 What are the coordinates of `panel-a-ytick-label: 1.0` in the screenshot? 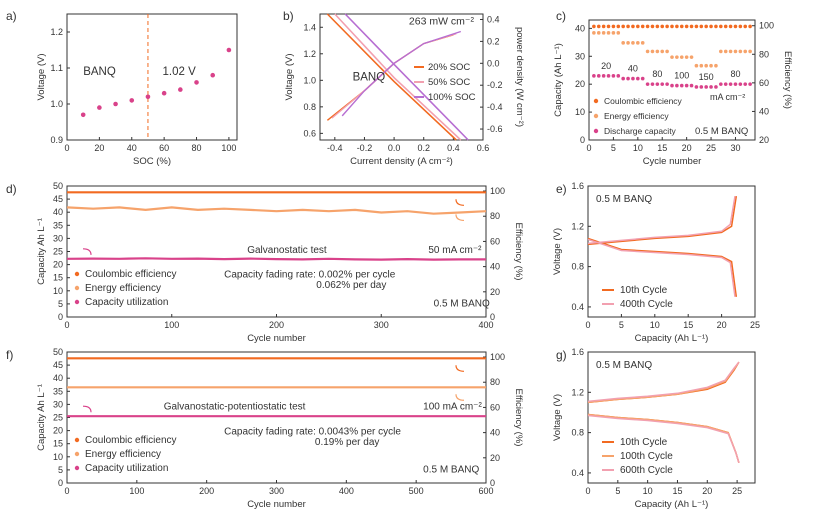 It's located at (56, 104).